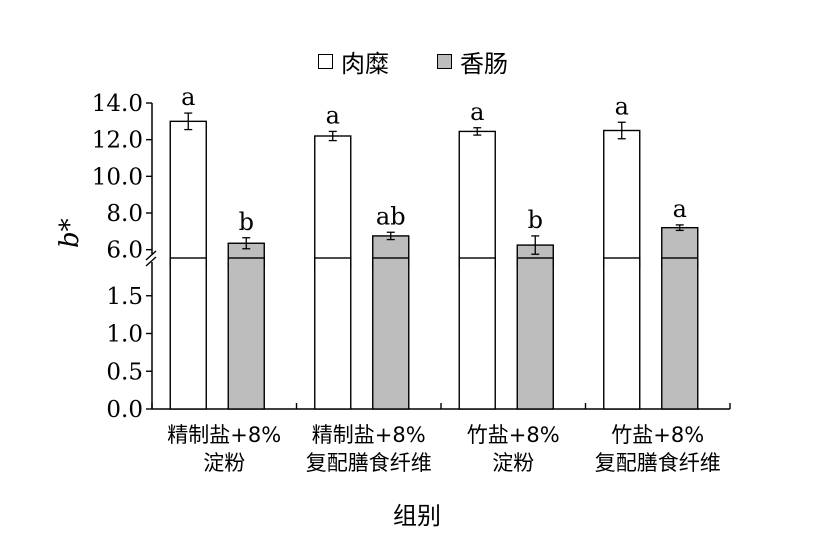  What do you see at coordinates (124, 372) in the screenshot?
I see `y-tick-label: 0.5` at bounding box center [124, 372].